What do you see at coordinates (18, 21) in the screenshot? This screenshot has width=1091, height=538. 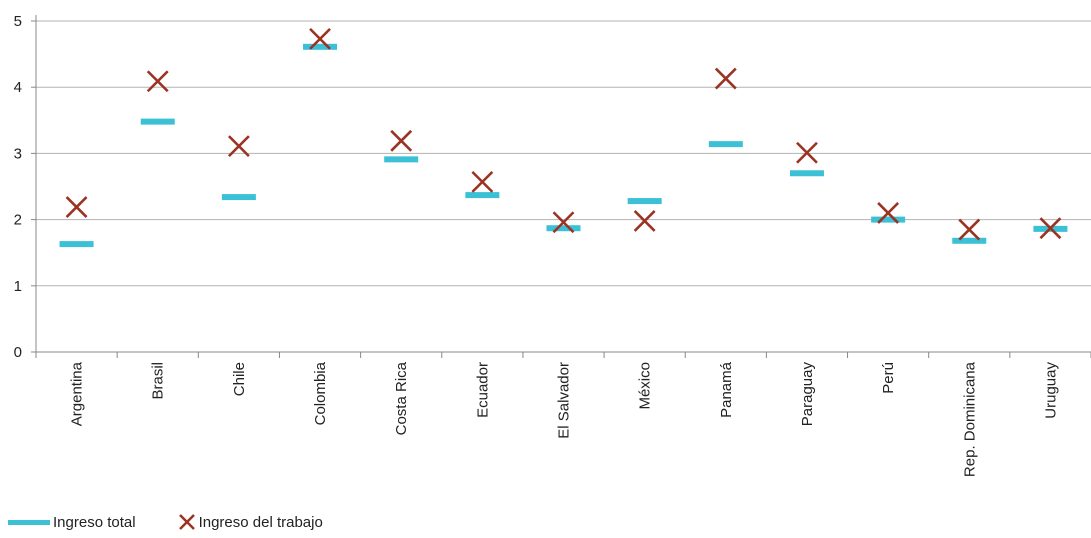 I see `y-tick-label: 5` at bounding box center [18, 21].